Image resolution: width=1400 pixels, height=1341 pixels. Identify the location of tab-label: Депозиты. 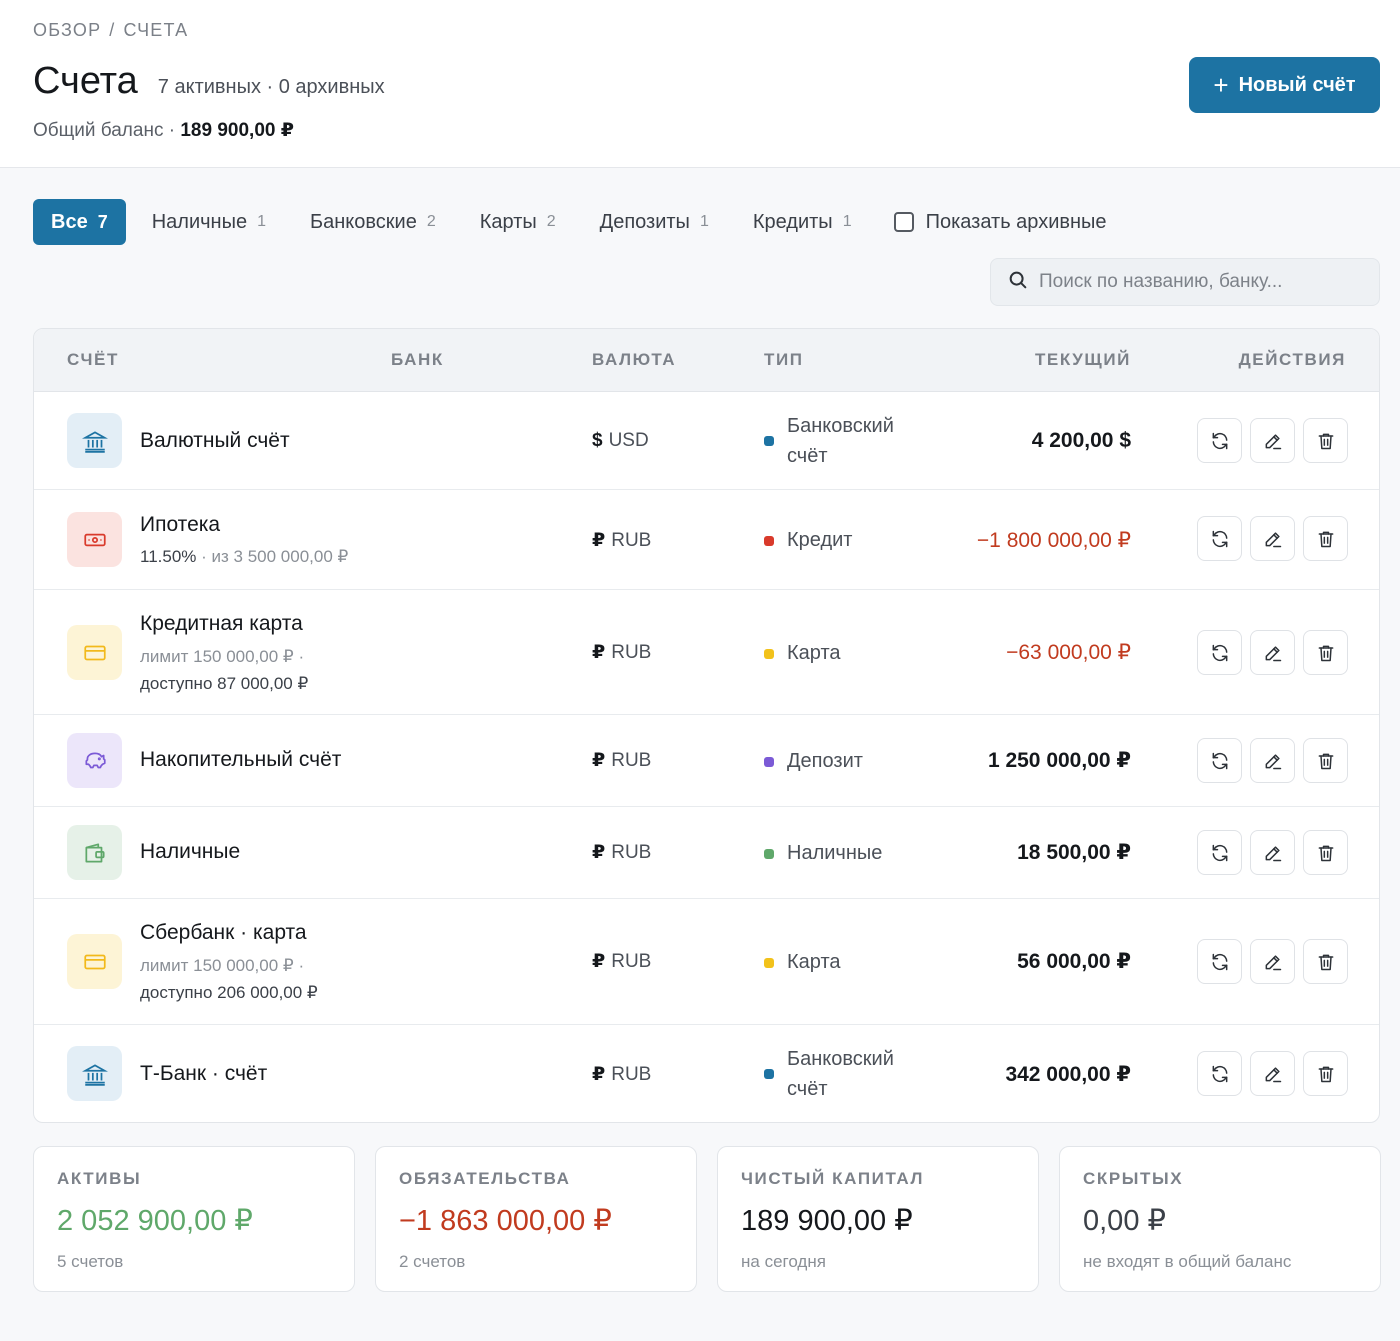
(644, 221).